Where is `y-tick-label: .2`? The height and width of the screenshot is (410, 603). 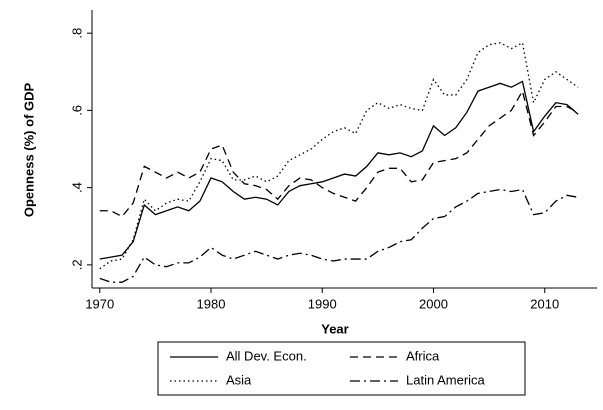
y-tick-label: .2 is located at coordinates (76, 264).